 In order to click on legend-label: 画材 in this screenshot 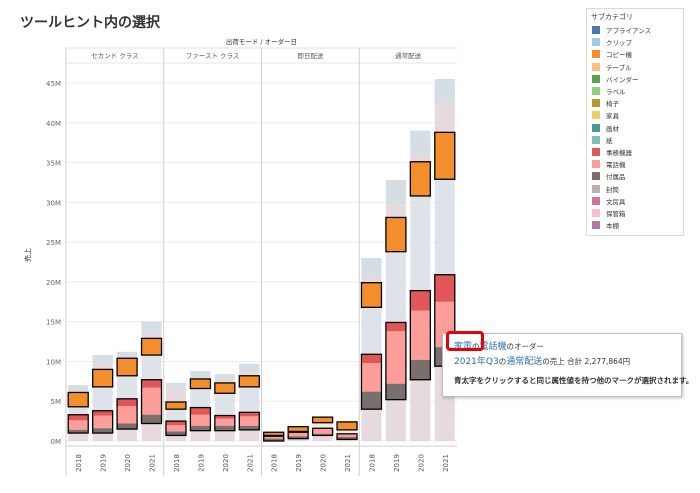, I will do `click(612, 128)`.